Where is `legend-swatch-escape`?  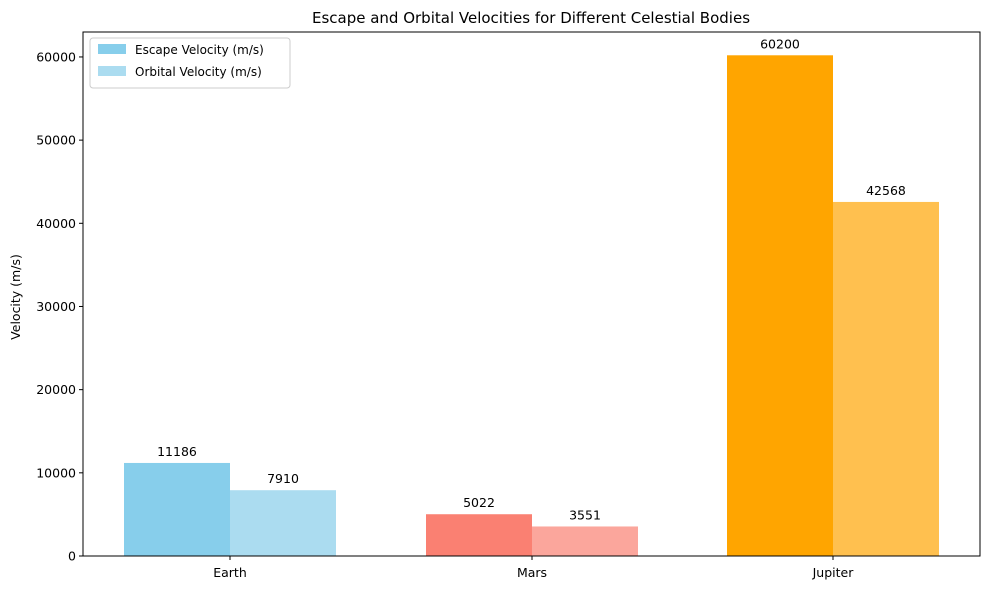
legend-swatch-escape is located at coordinates (112, 49).